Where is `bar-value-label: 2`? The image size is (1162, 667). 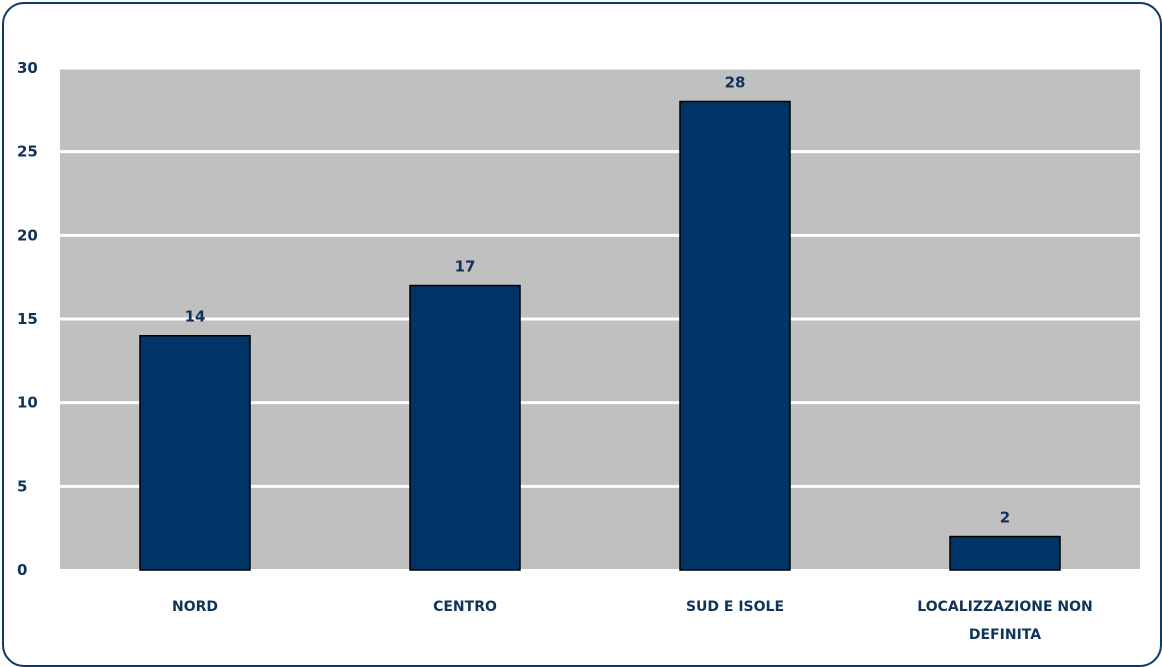 bar-value-label: 2 is located at coordinates (1005, 518).